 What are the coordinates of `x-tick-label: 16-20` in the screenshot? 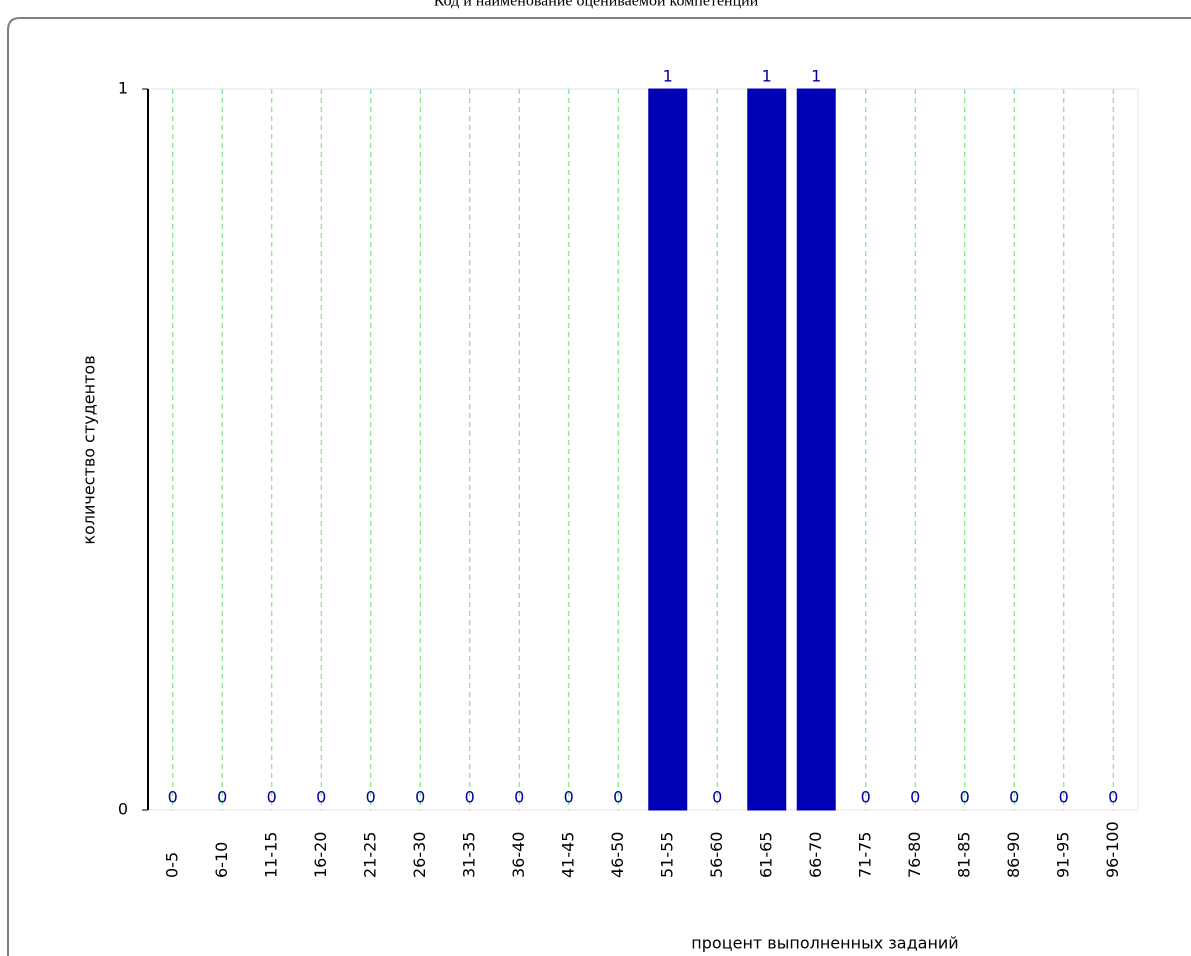 It's located at (320, 855).